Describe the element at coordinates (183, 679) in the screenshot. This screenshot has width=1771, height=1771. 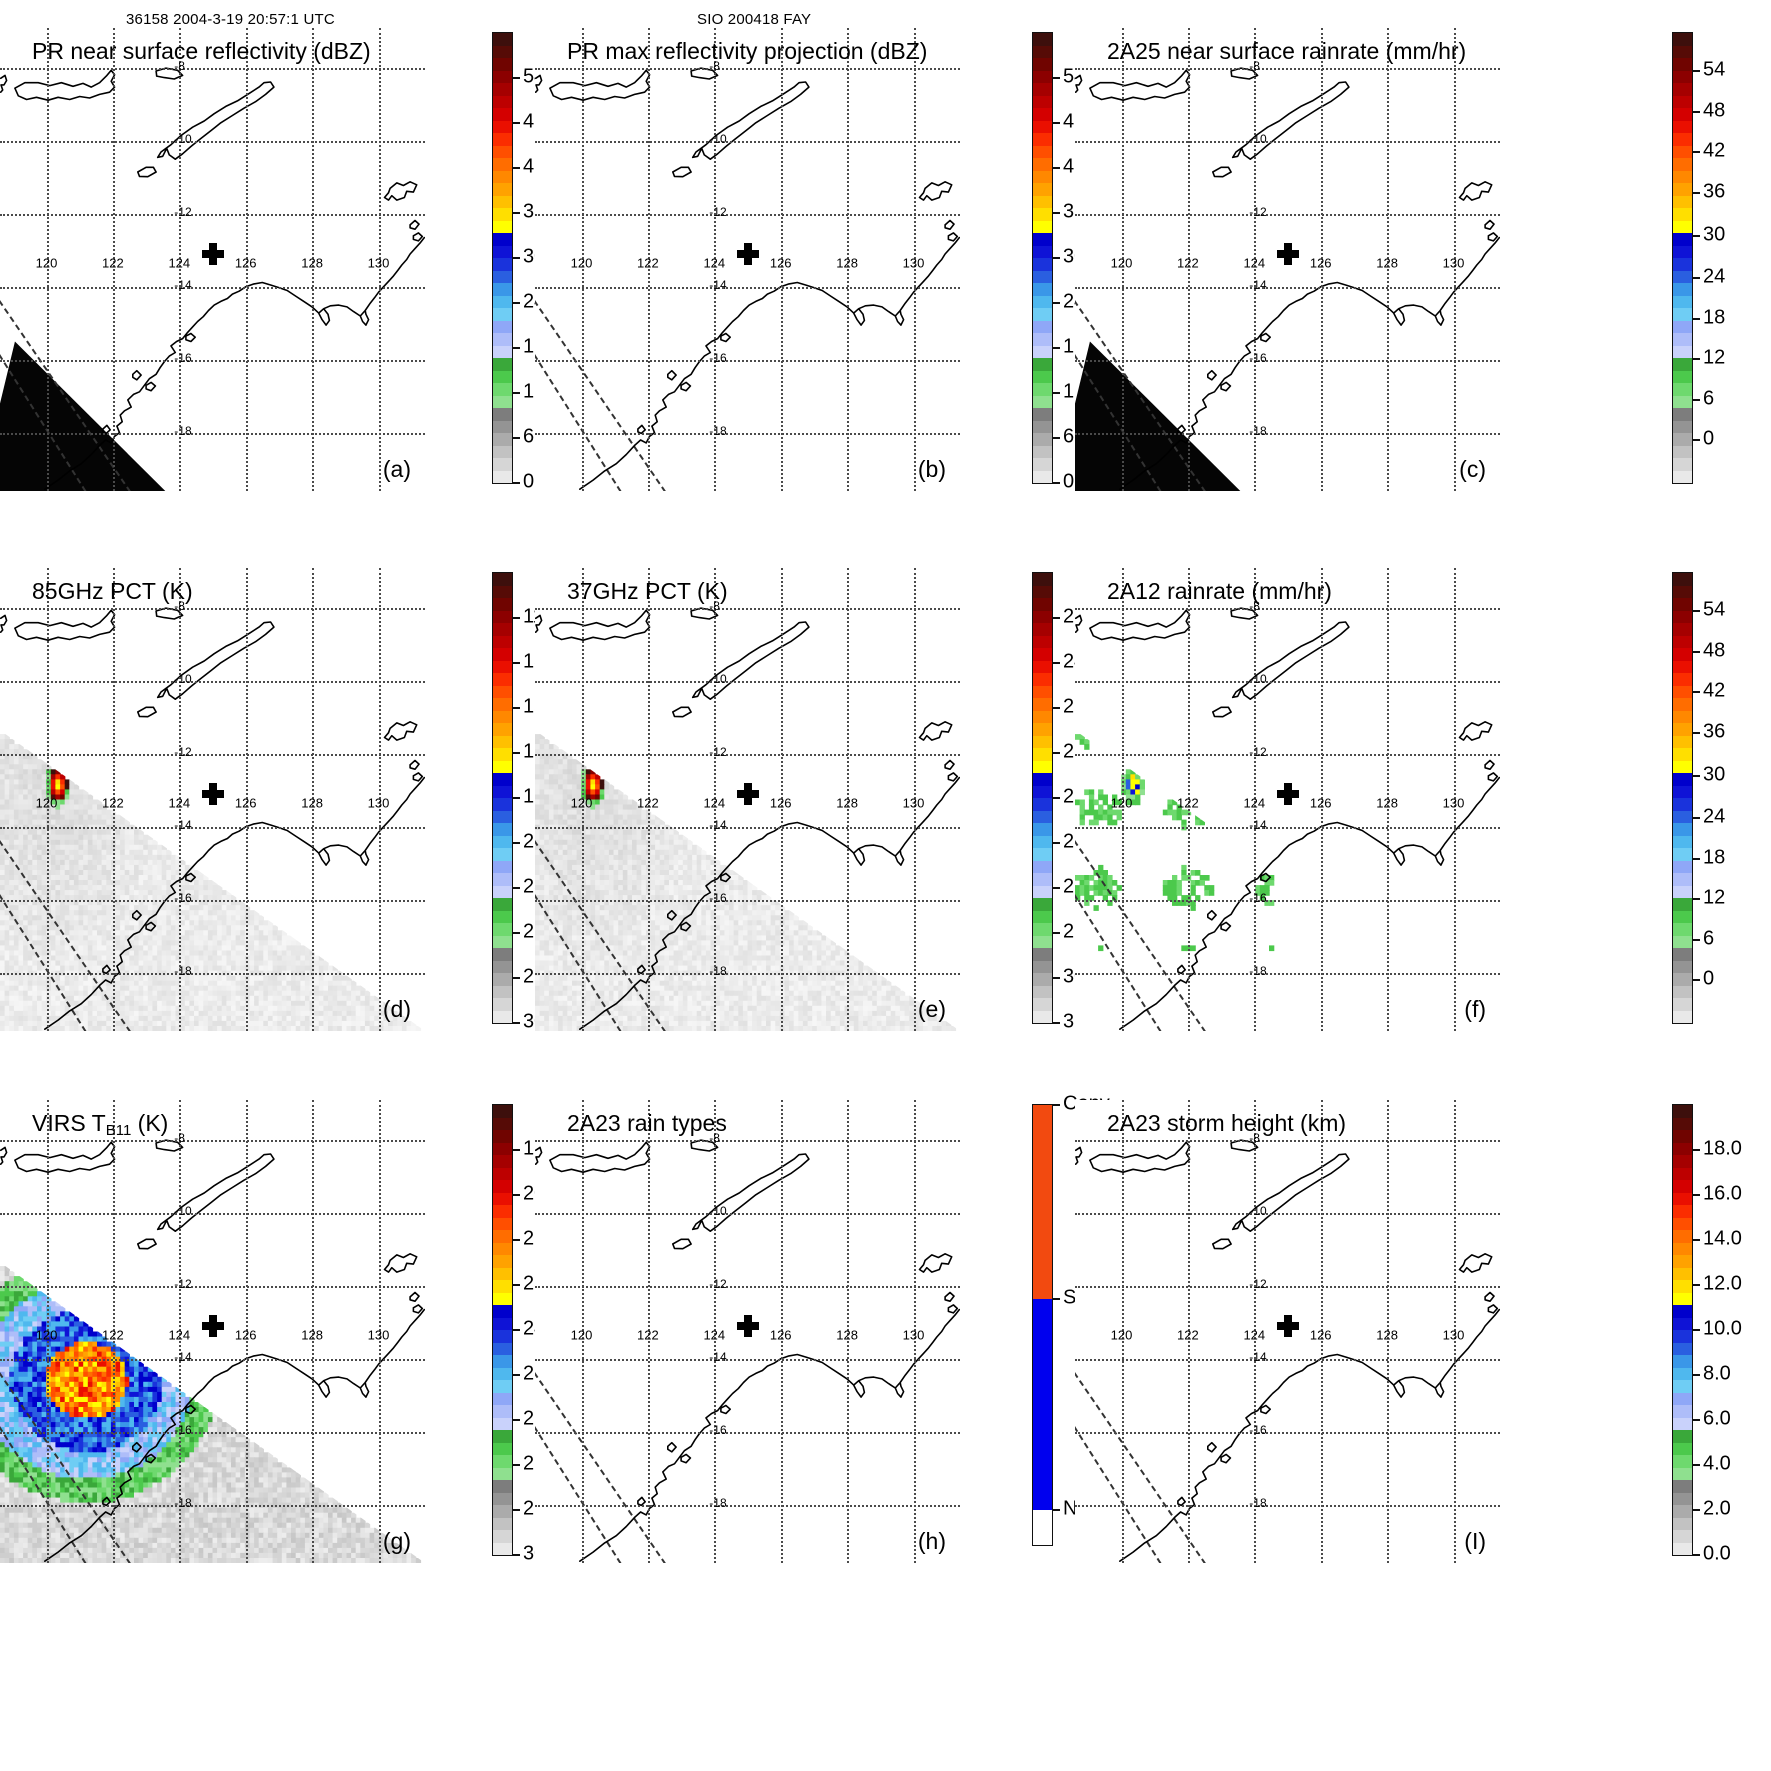
I see `lat-tick-label: -10` at that location.